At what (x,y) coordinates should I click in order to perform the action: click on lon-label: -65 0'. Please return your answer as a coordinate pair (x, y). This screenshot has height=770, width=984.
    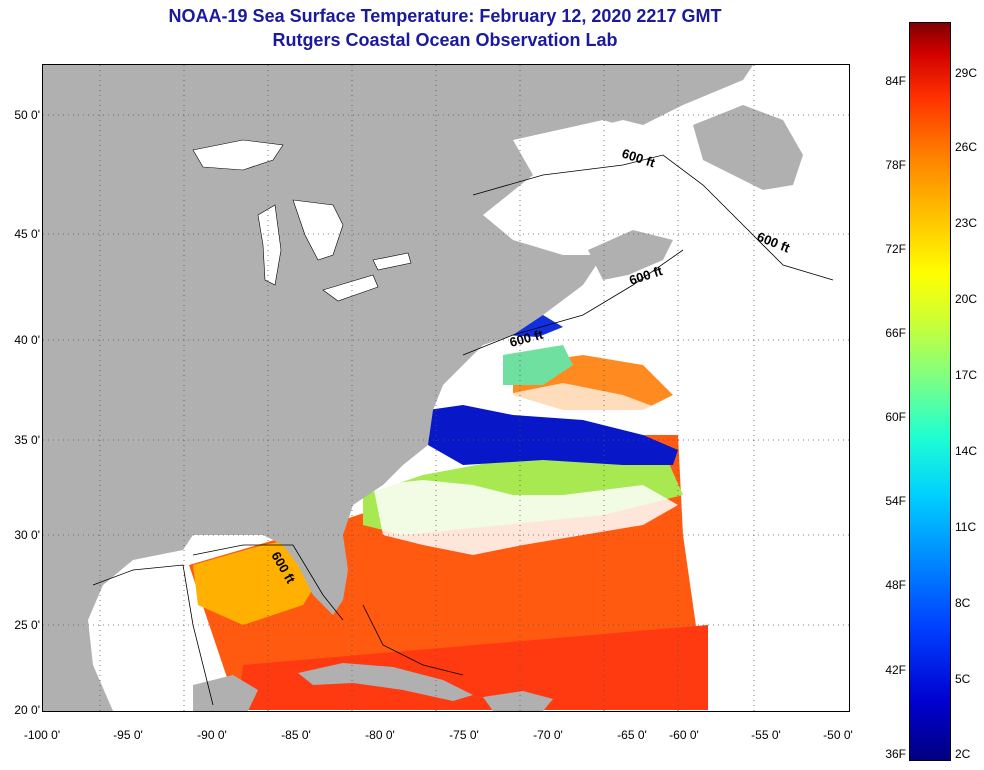
    Looking at the image, I should click on (632, 735).